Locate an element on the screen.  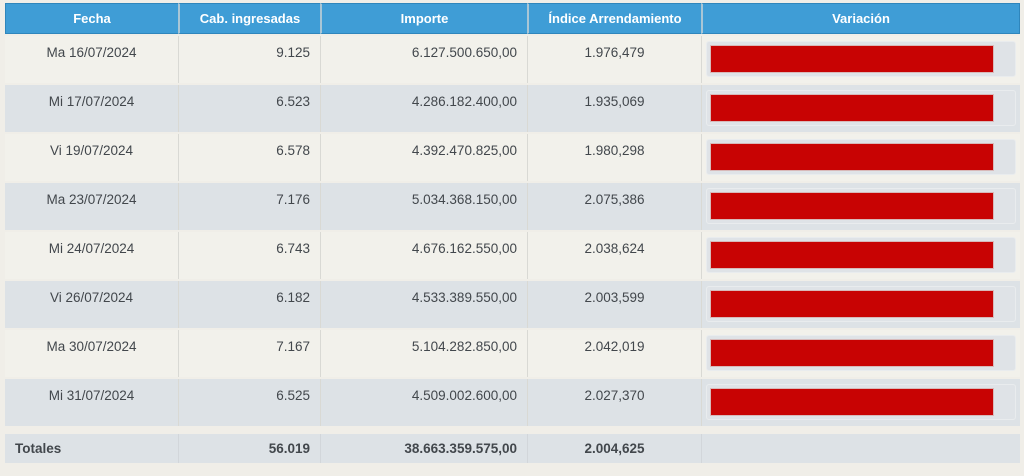
cell-indice: 2.075,386 is located at coordinates (614, 206).